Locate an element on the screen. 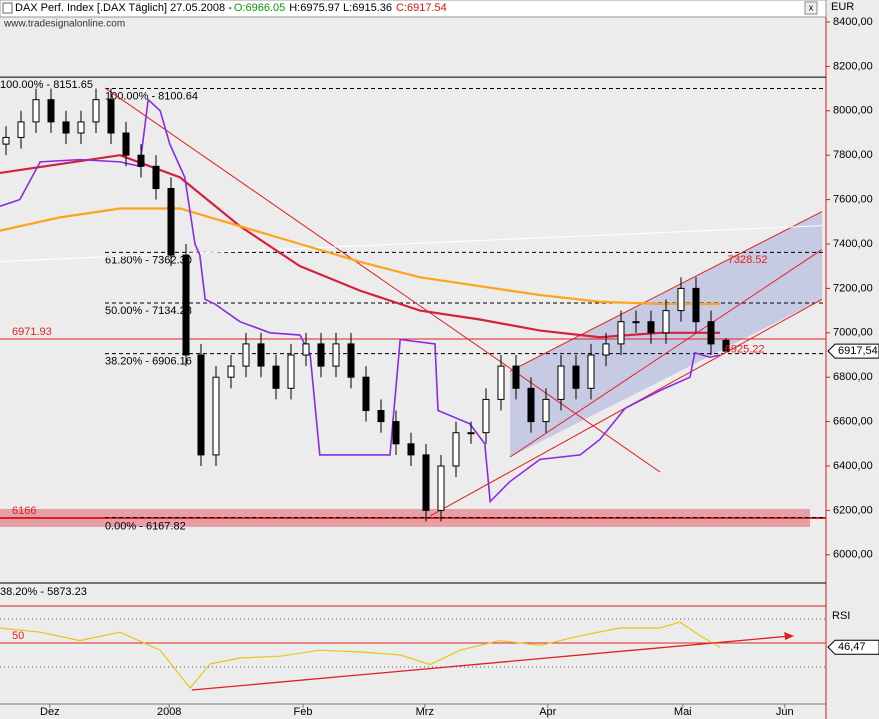 The image size is (879, 719). close-button is located at coordinates (811, 8).